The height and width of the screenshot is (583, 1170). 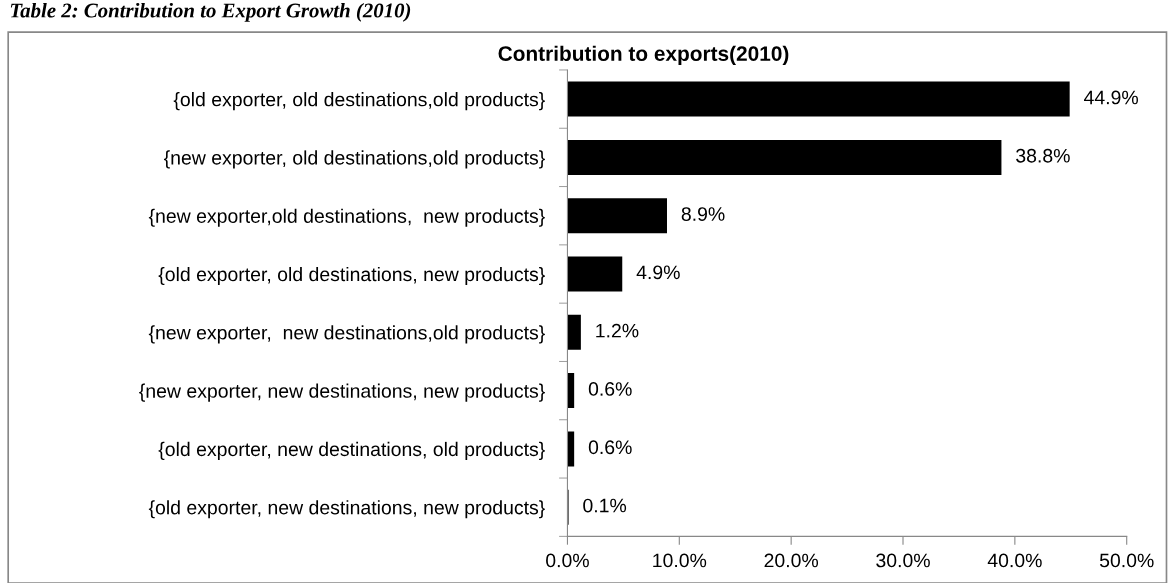 What do you see at coordinates (346, 509) in the screenshot?
I see `y-tick-label: {old exporter, new destinations, new products}` at bounding box center [346, 509].